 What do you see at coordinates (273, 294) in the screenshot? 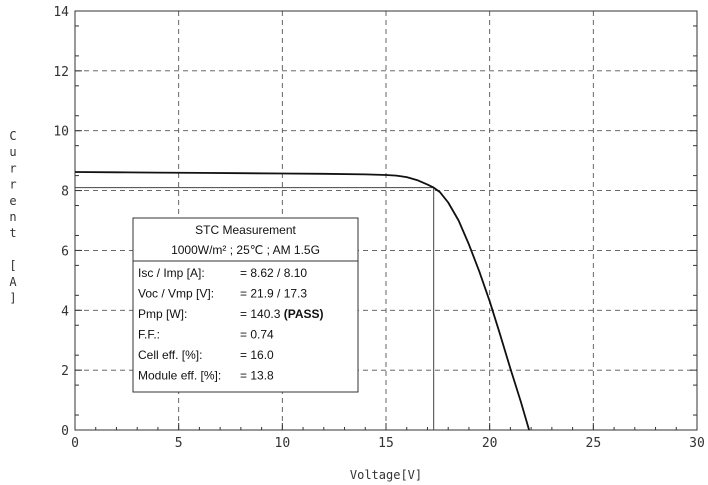
I see `stc-row-value: = 21.9 / 17.3` at bounding box center [273, 294].